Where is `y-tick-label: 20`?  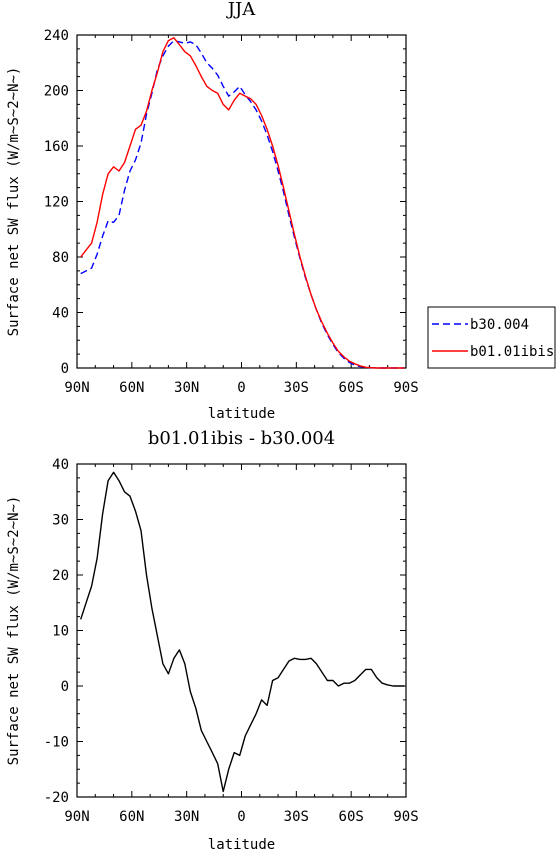 y-tick-label: 20 is located at coordinates (60, 576).